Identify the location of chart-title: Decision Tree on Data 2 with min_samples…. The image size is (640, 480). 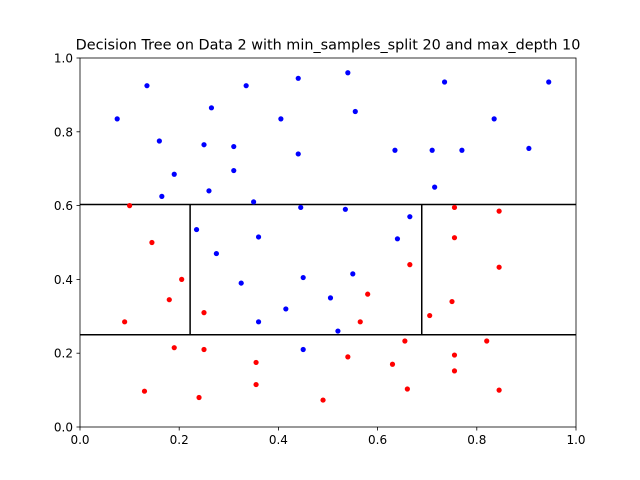
(328, 46).